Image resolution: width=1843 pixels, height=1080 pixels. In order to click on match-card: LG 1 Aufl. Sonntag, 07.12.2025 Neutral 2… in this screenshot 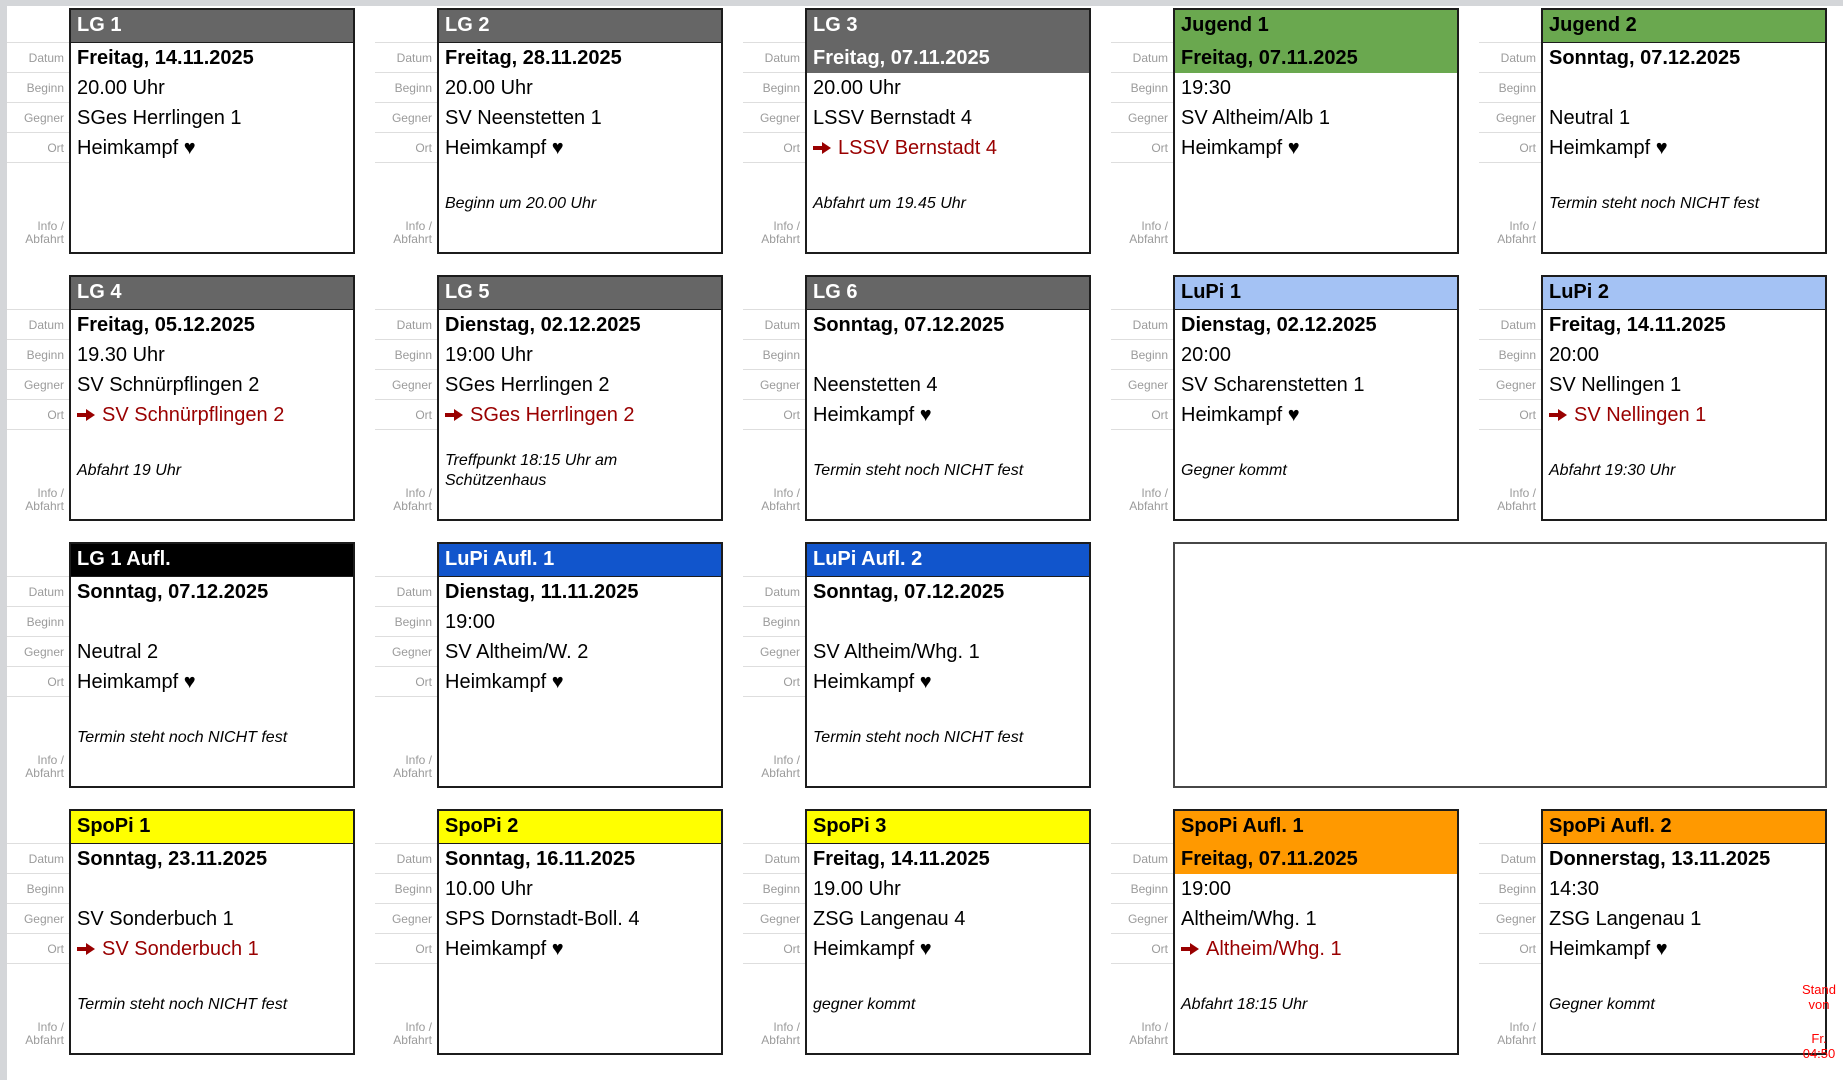, I will do `click(212, 665)`.